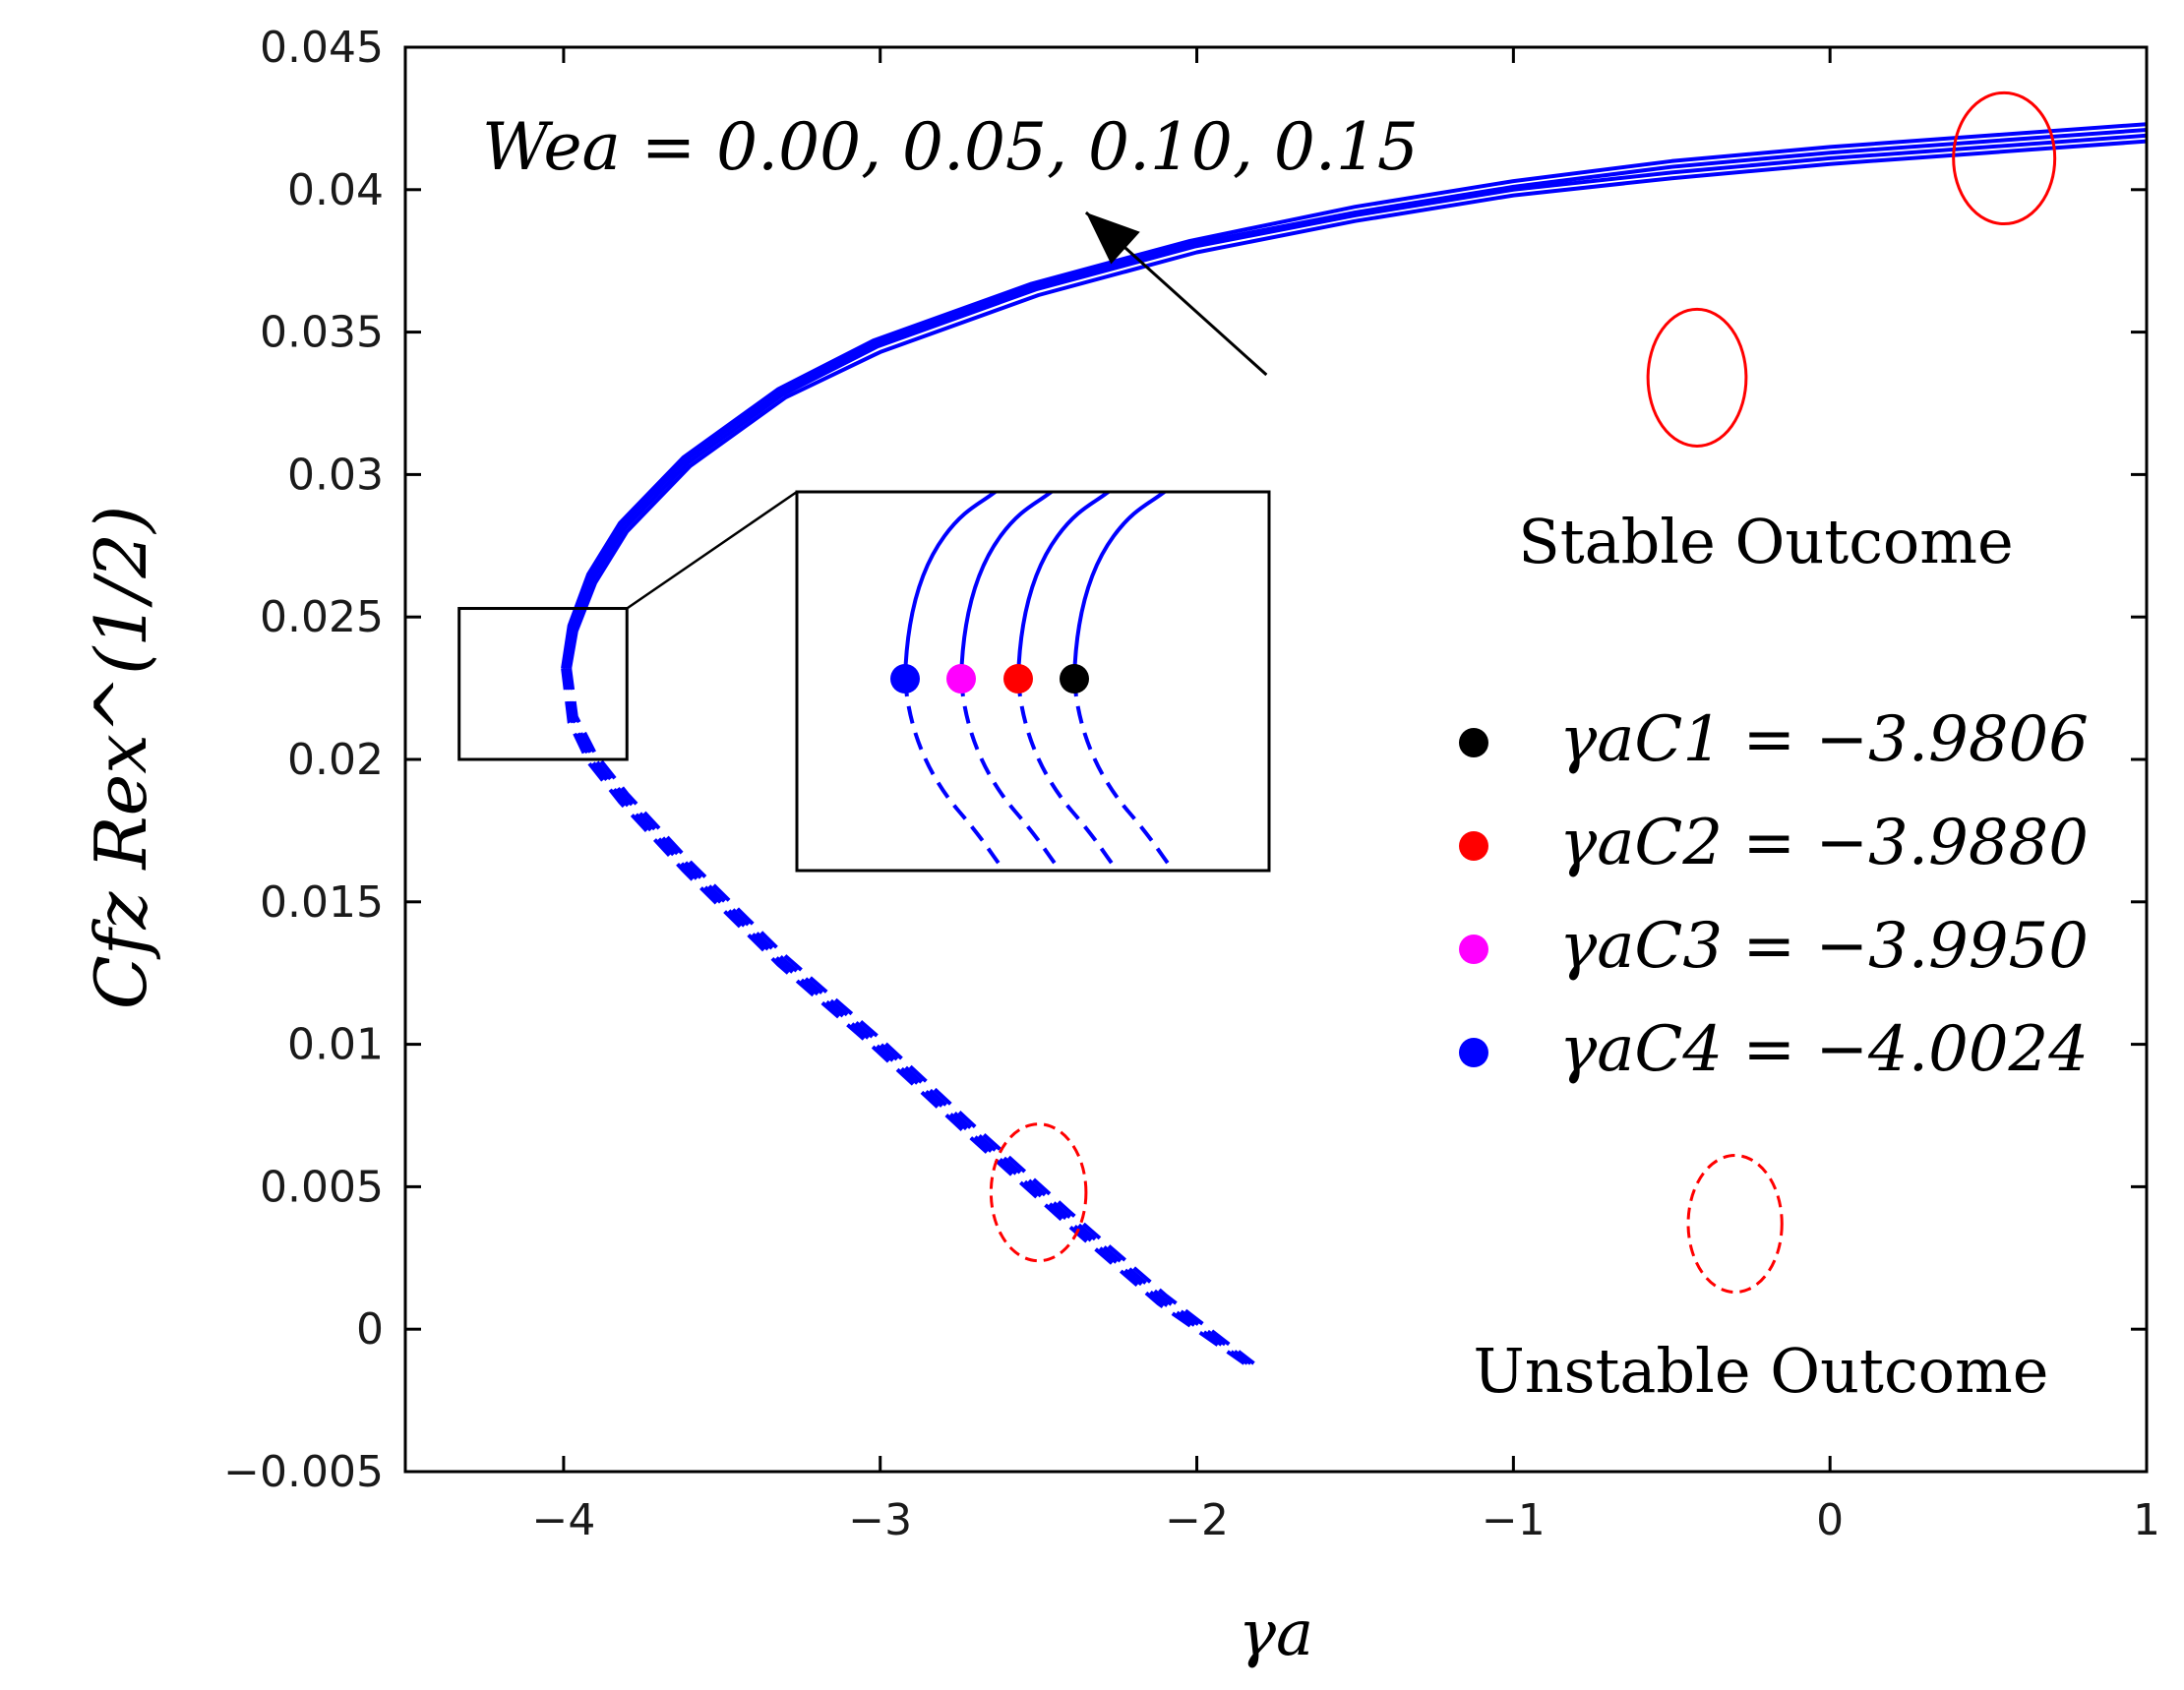 This screenshot has height=1690, width=2184. I want to click on y-tick-label: 0.005, so click(322, 1187).